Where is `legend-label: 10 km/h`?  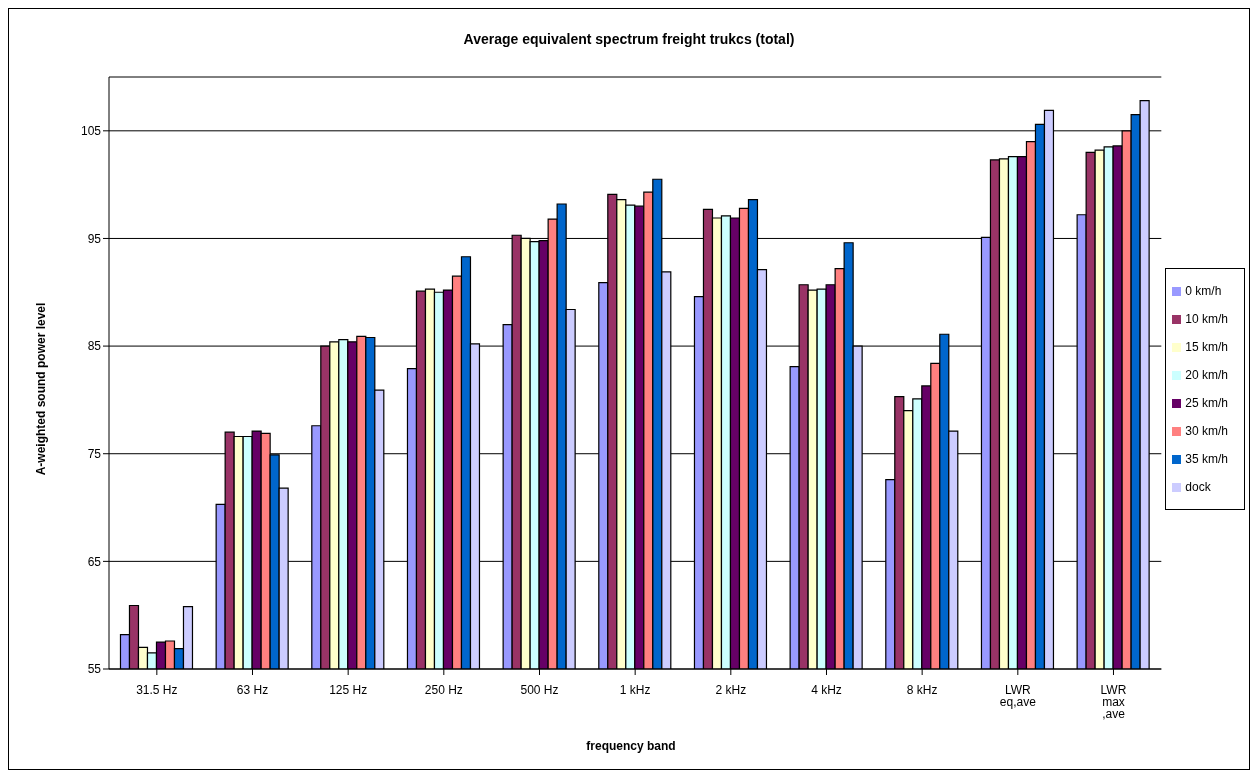
legend-label: 10 km/h is located at coordinates (1206, 319).